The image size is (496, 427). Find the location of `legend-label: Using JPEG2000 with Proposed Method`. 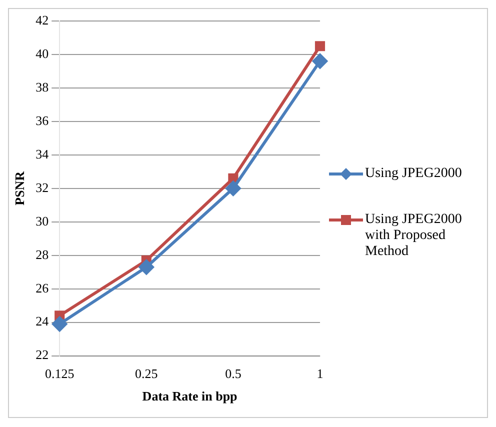

legend-label: Using JPEG2000 with Proposed Method is located at coordinates (414, 236).